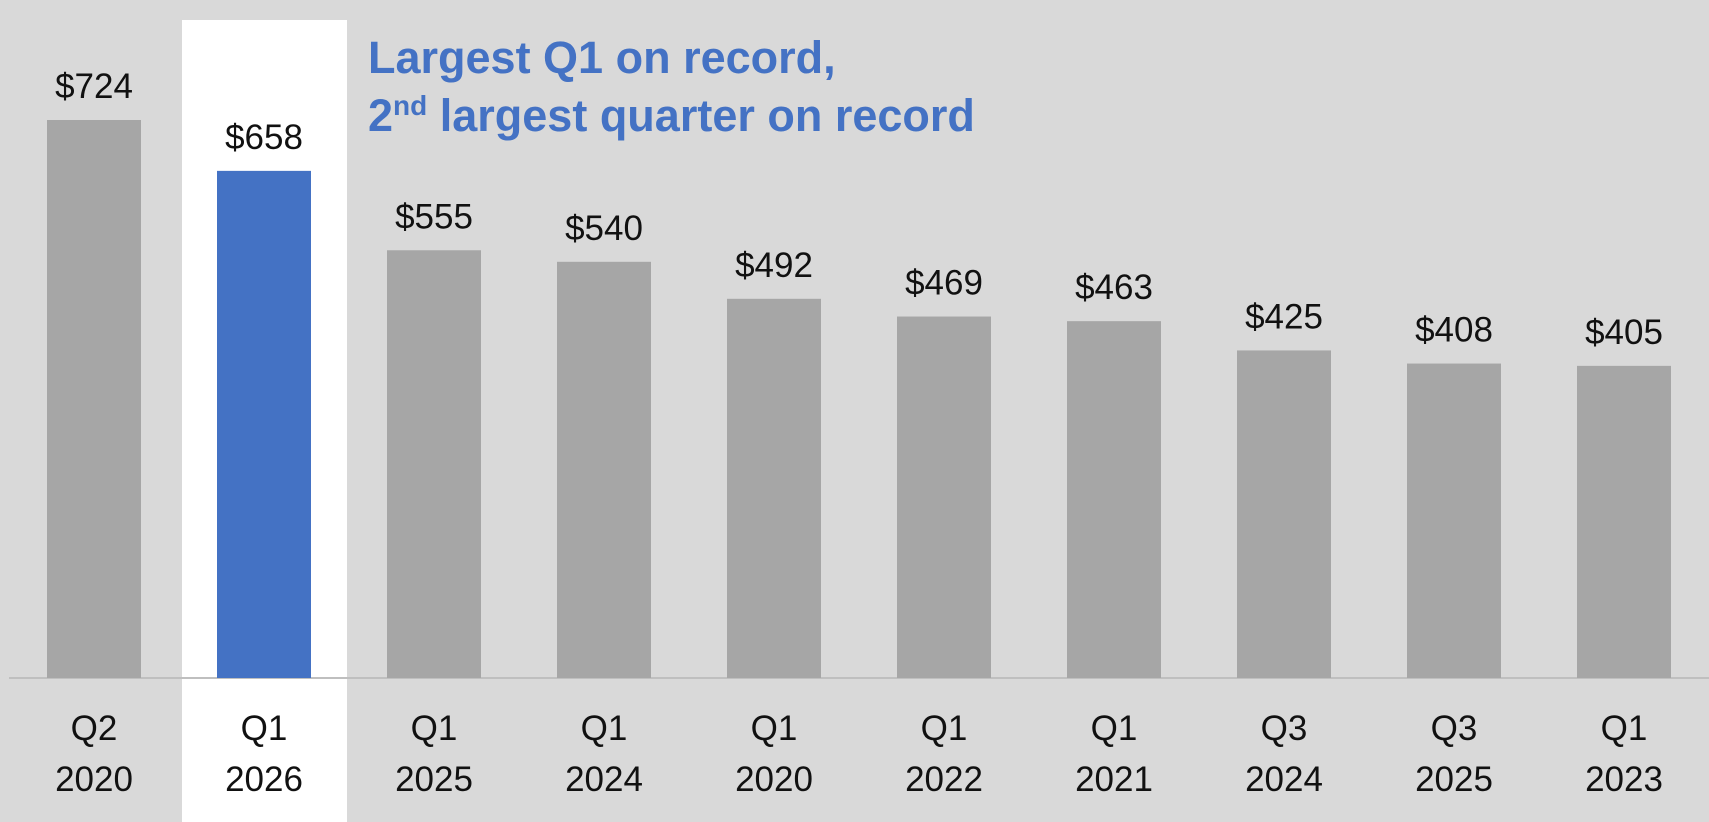  What do you see at coordinates (380, 115) in the screenshot?
I see `annotation-number: 2` at bounding box center [380, 115].